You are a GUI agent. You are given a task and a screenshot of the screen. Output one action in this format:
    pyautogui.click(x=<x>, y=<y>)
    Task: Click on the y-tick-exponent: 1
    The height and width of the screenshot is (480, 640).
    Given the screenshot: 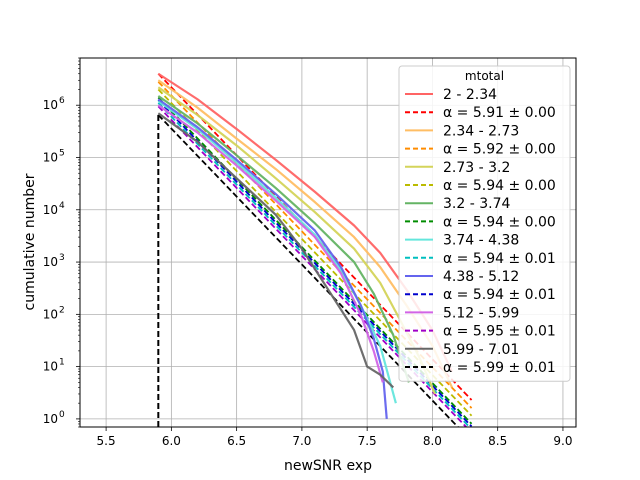 What is the action you would take?
    pyautogui.click(x=62, y=363)
    